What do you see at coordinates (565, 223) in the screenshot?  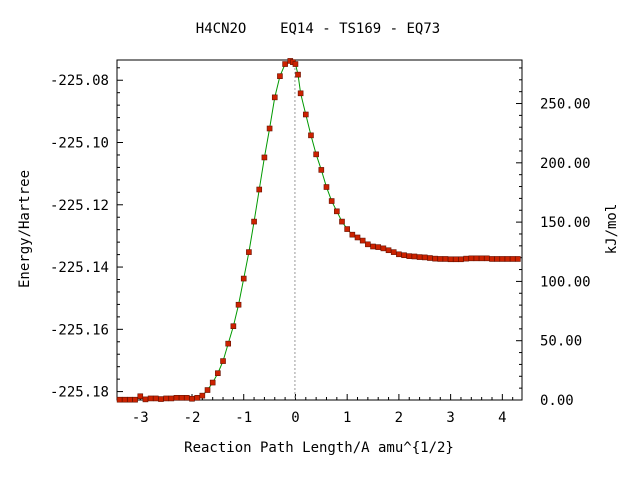 I see `y2-tick-label: 150.00` at bounding box center [565, 223].